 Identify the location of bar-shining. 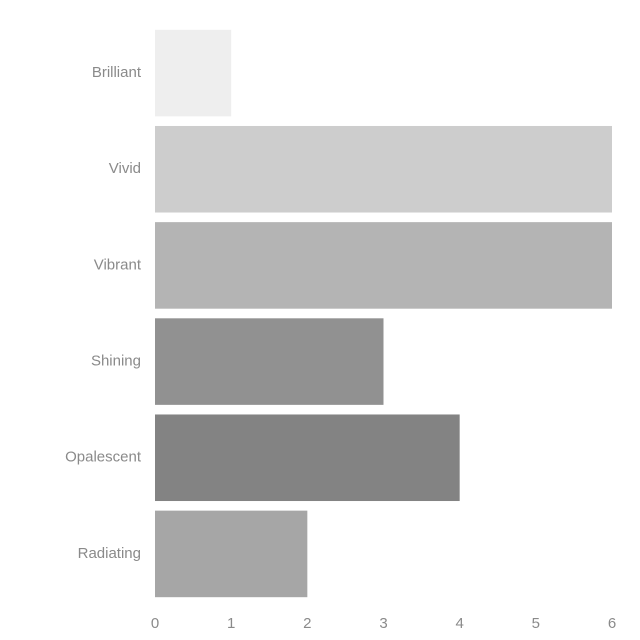
(269, 361).